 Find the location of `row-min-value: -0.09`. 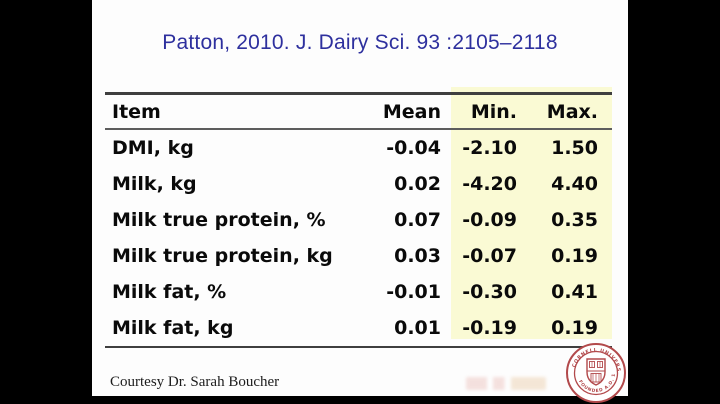

row-min-value: -0.09 is located at coordinates (489, 220).